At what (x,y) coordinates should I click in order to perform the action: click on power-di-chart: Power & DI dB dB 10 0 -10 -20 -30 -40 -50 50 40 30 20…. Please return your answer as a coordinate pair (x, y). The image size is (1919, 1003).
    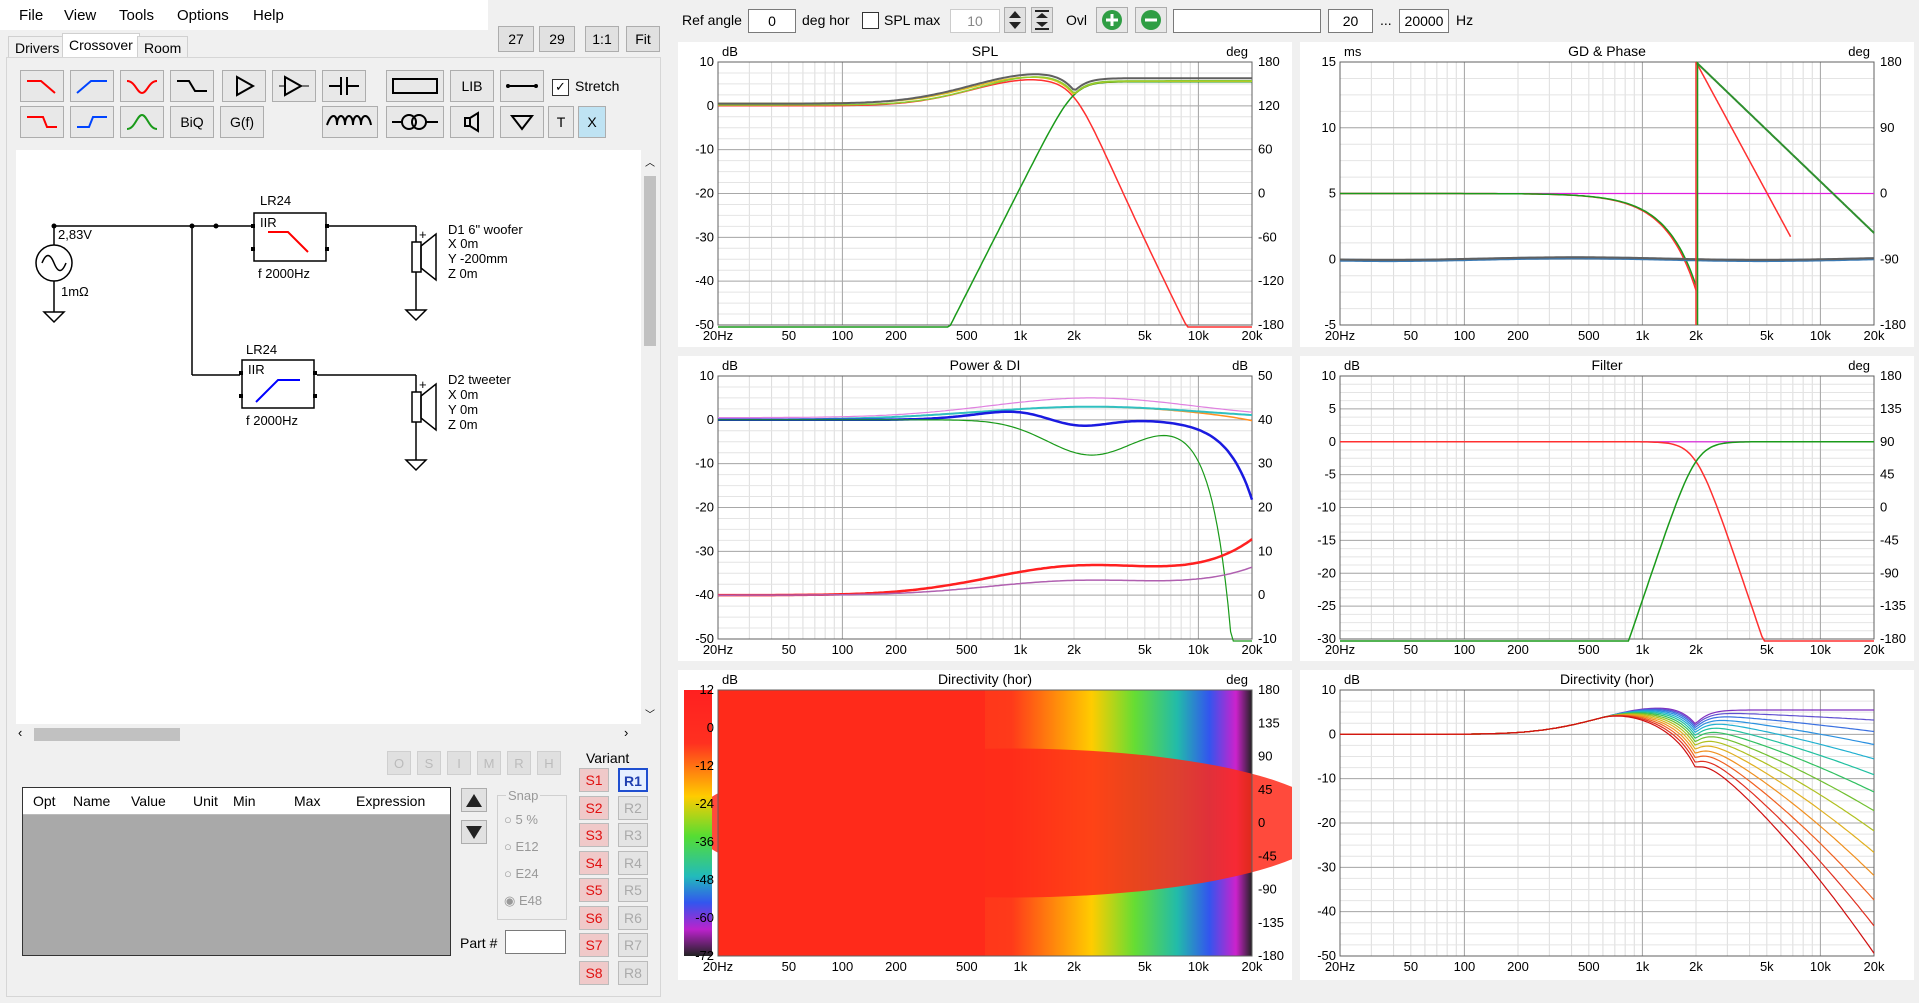
    Looking at the image, I should click on (985, 508).